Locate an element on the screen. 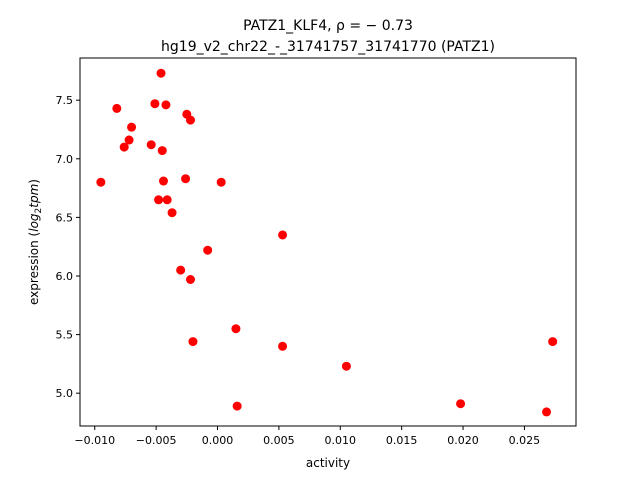 This screenshot has height=480, width=640. y-tick-label: 5.0 is located at coordinates (65, 393).